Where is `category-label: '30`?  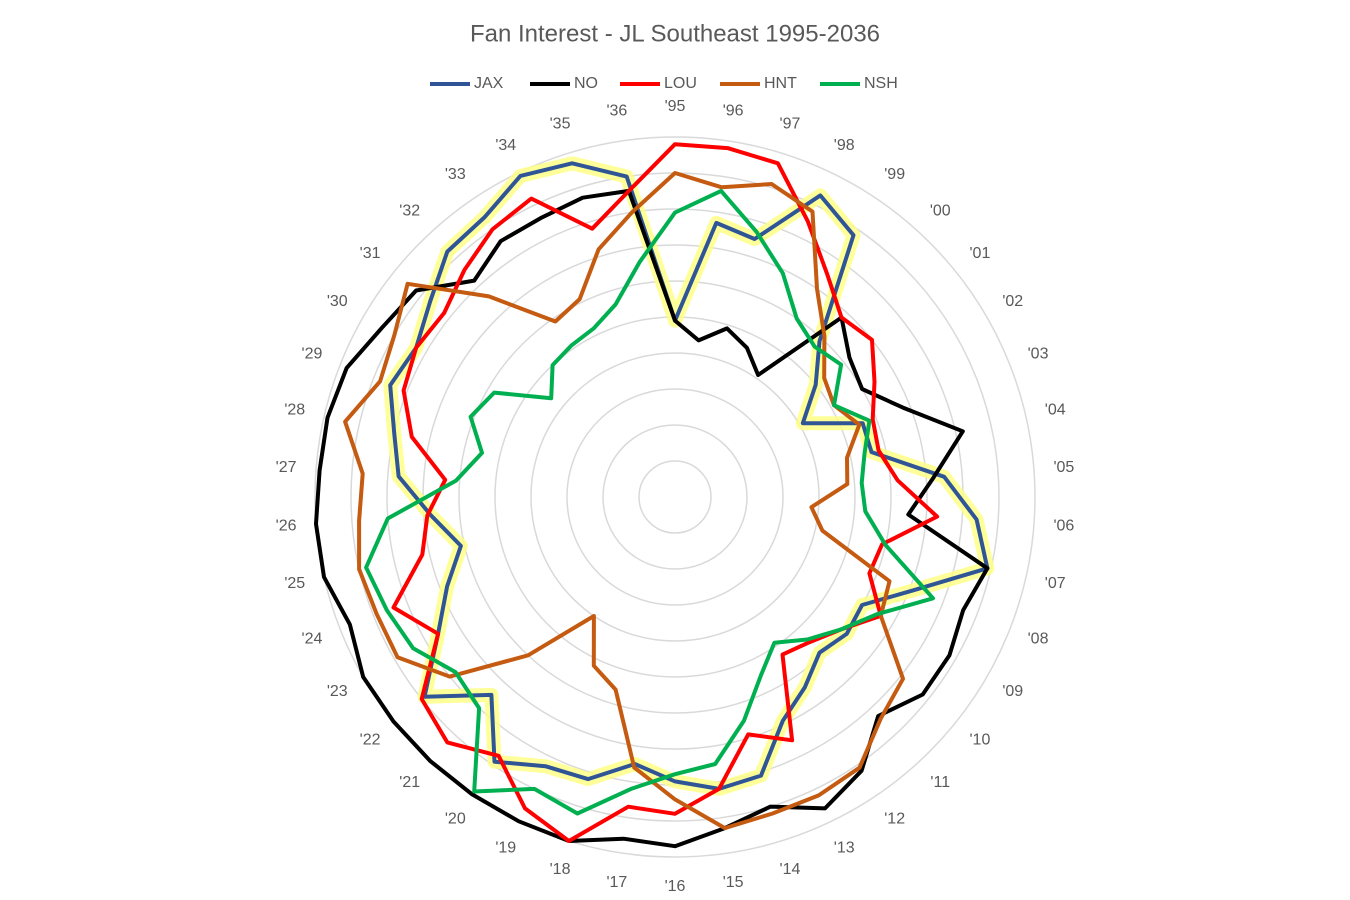
category-label: '30 is located at coordinates (337, 301).